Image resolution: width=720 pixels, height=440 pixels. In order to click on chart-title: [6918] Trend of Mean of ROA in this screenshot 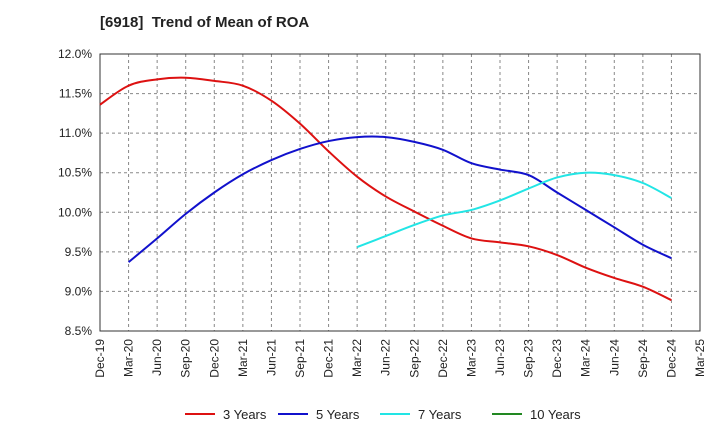, I will do `click(205, 22)`.